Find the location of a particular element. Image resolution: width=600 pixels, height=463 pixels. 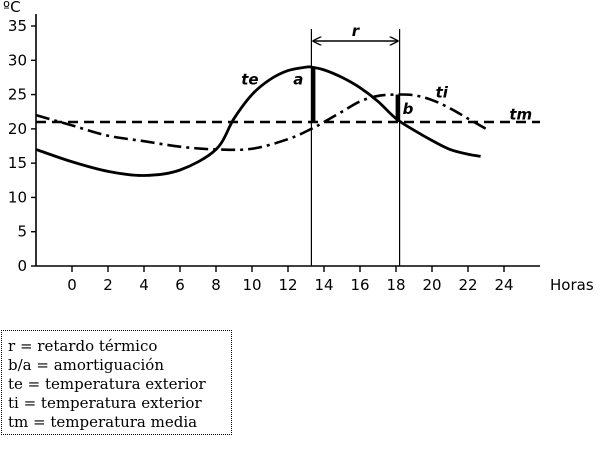

y-axis-title: ºC is located at coordinates (12, 8).